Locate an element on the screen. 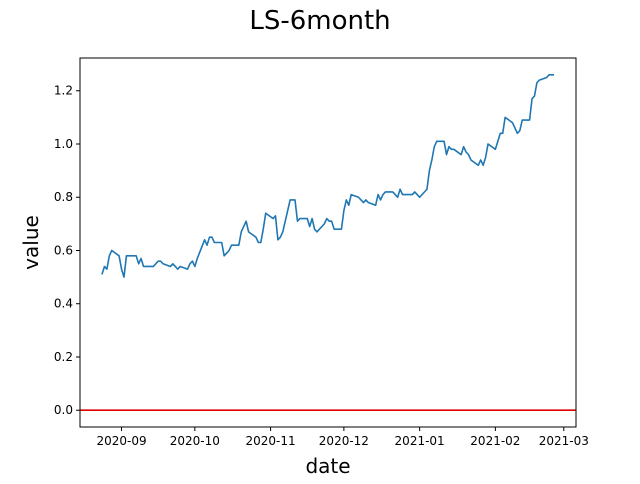  y-tick-label: 1.2 is located at coordinates (63, 91).